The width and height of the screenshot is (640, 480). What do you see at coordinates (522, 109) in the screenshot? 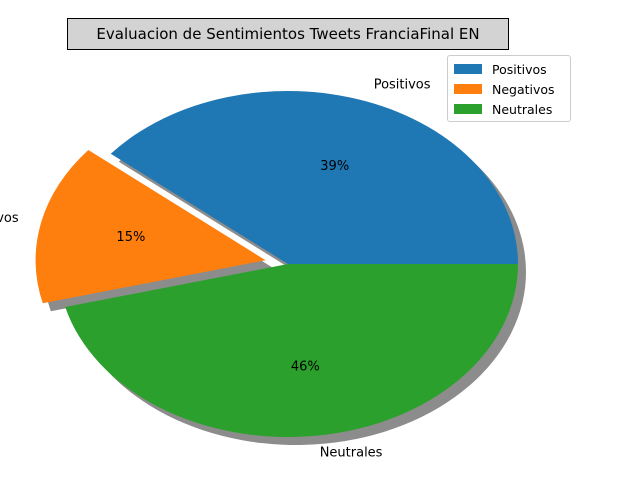
I see `legend-label-neutrales: Neutrales` at bounding box center [522, 109].